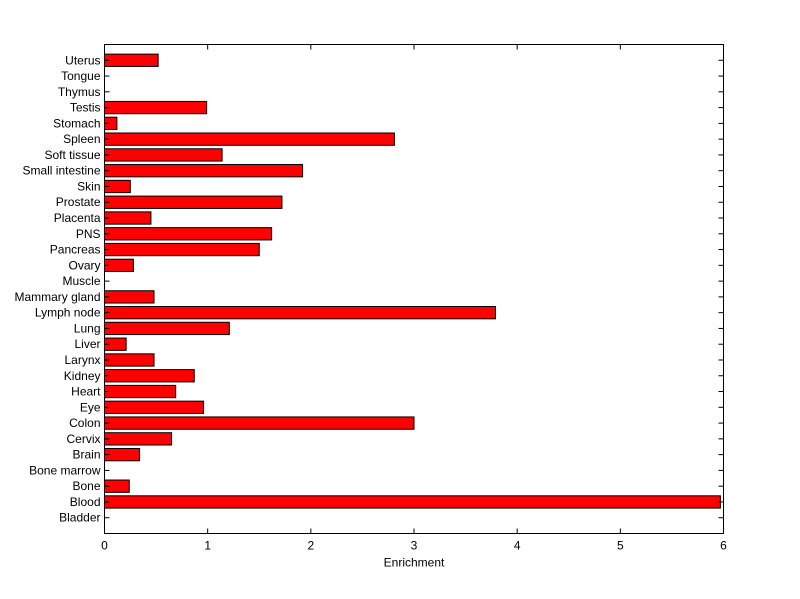 This screenshot has height=599, width=800. Describe the element at coordinates (83, 439) in the screenshot. I see `category-label: Cervix` at that location.